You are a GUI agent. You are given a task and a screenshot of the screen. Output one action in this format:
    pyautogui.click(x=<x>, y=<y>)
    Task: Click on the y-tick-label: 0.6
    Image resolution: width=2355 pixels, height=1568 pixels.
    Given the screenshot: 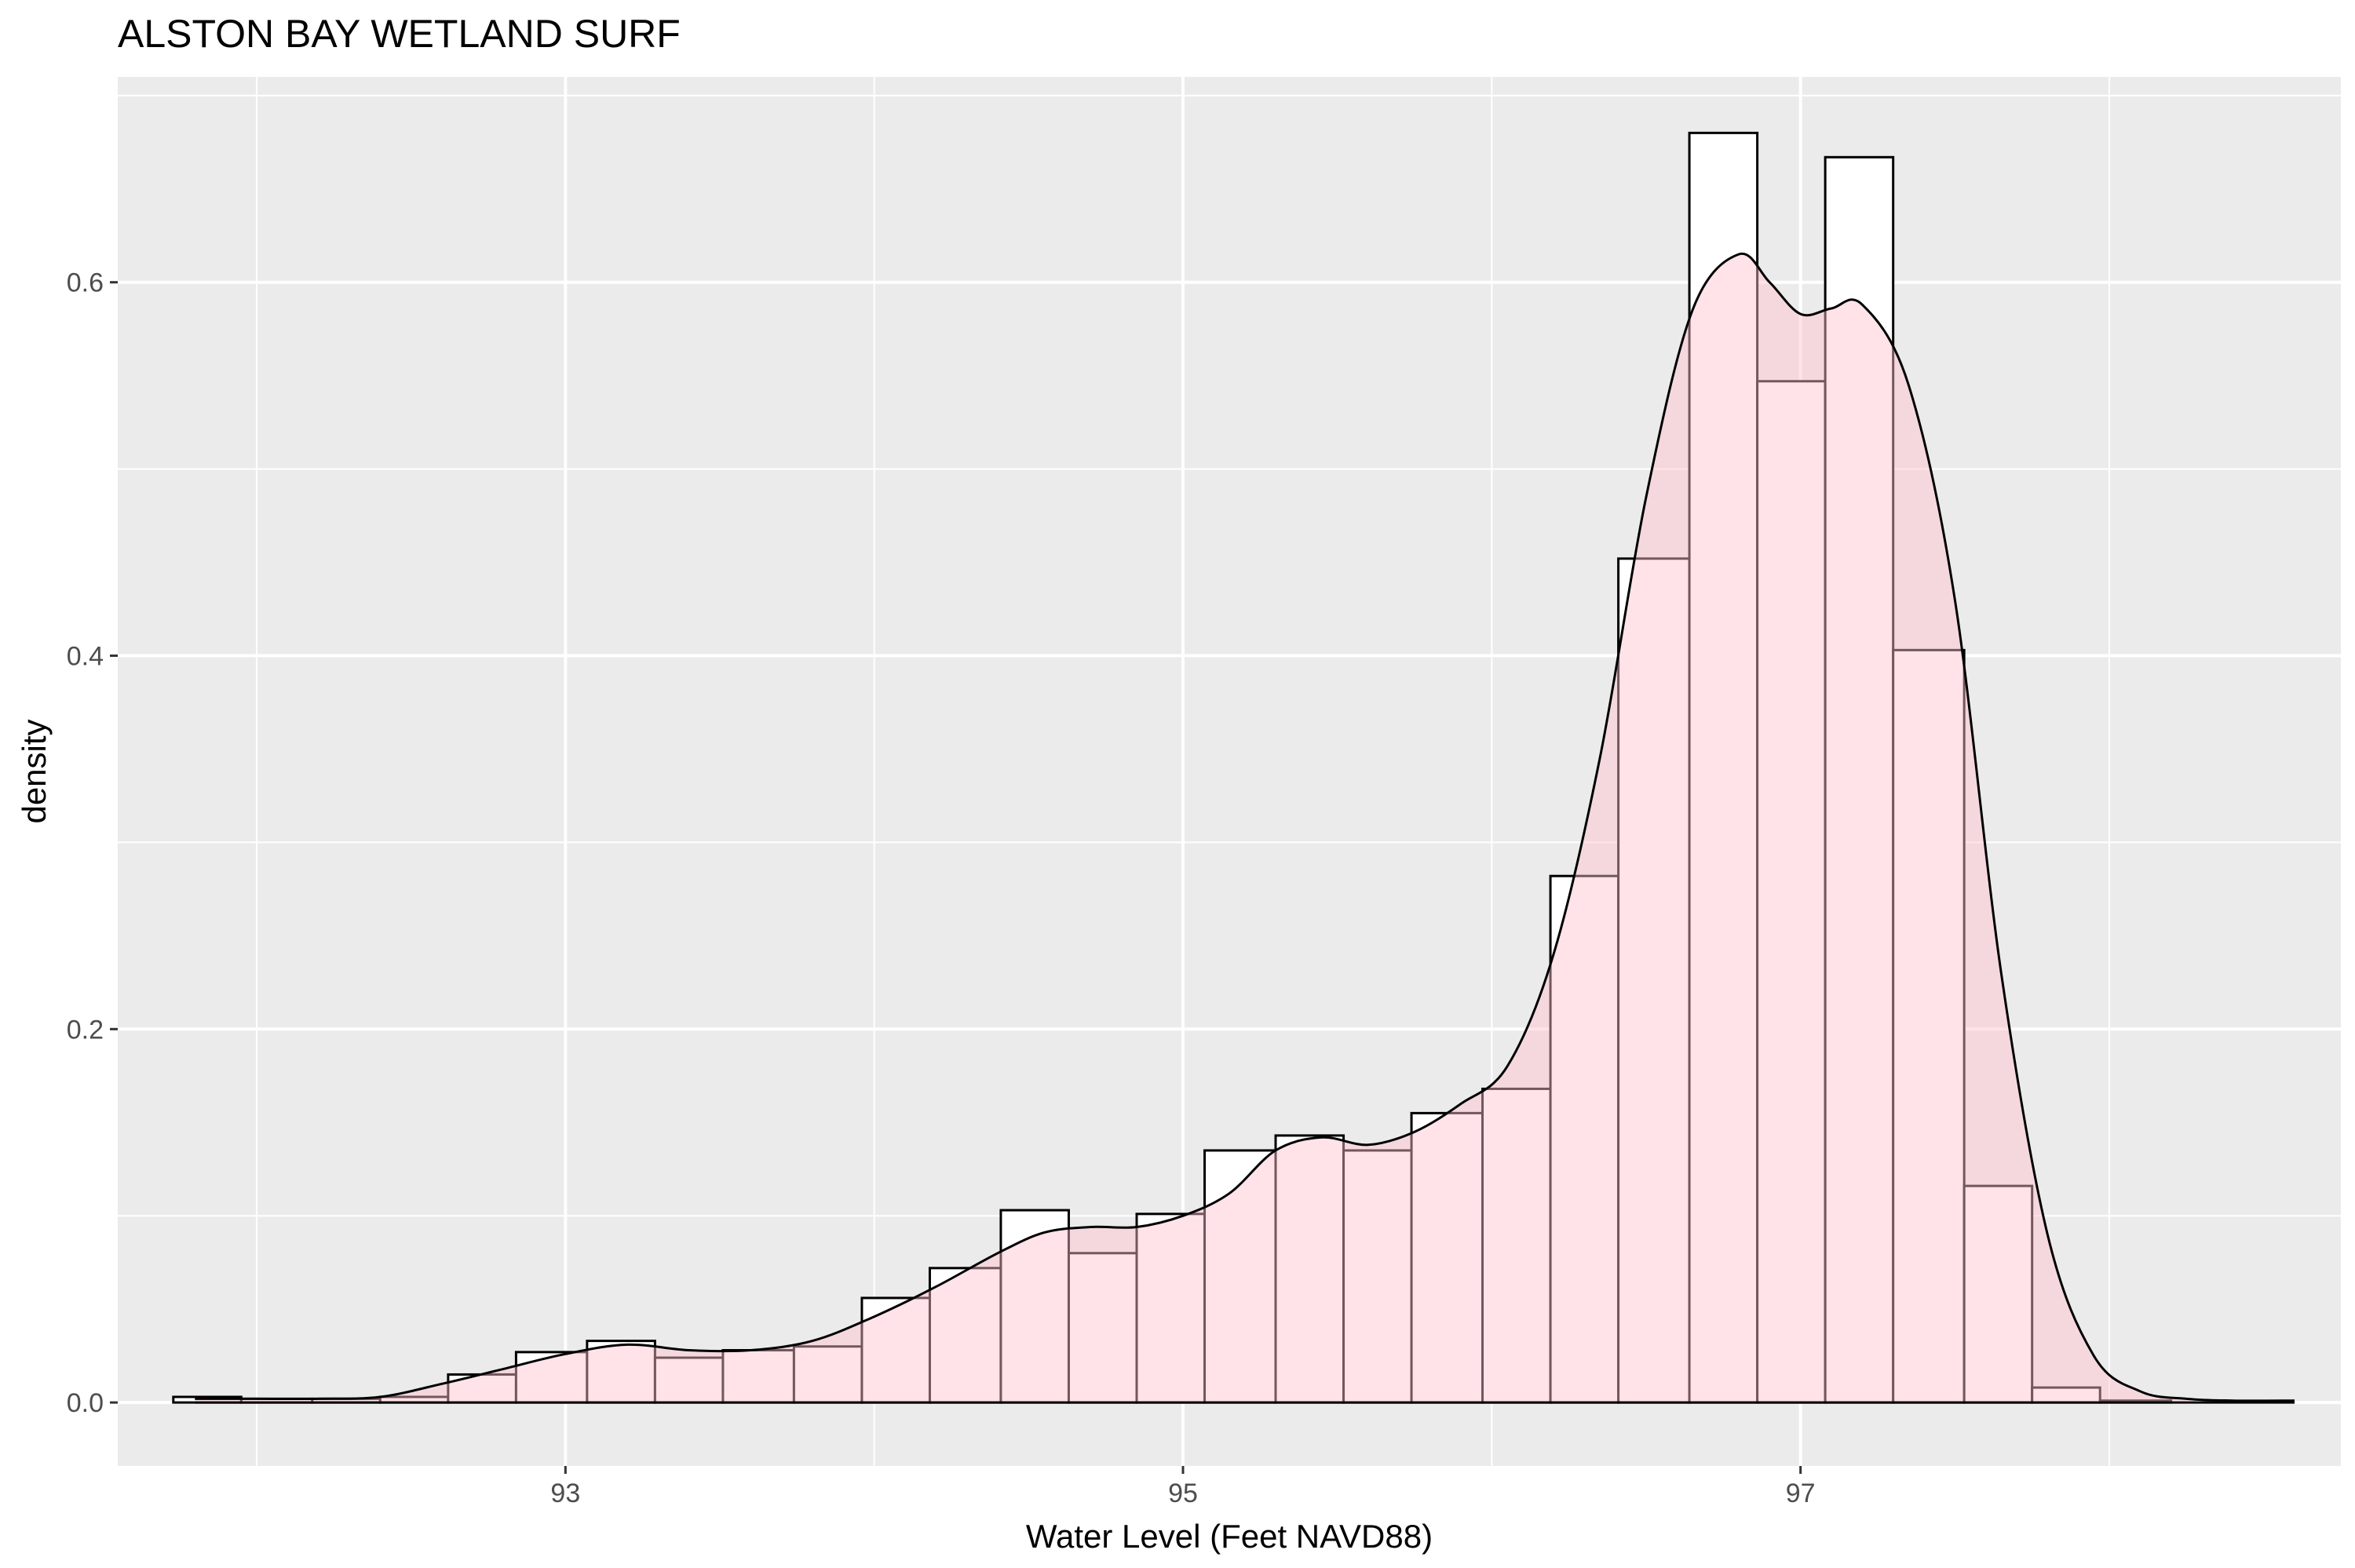 What is the action you would take?
    pyautogui.click(x=85, y=283)
    